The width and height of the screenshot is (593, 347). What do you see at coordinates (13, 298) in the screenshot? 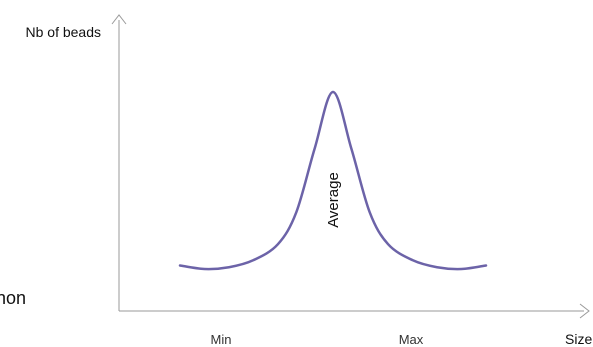
I see `cropped-left-text: non` at bounding box center [13, 298].